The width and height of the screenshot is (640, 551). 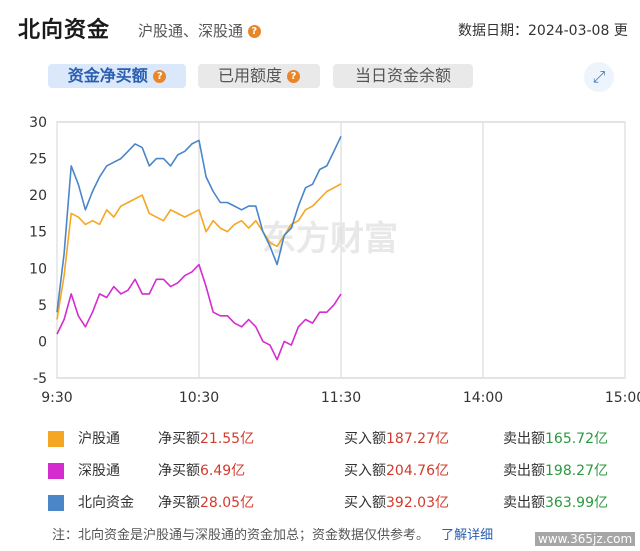 I want to click on tab-used-quota: 已用额度 ?, so click(x=259, y=76).